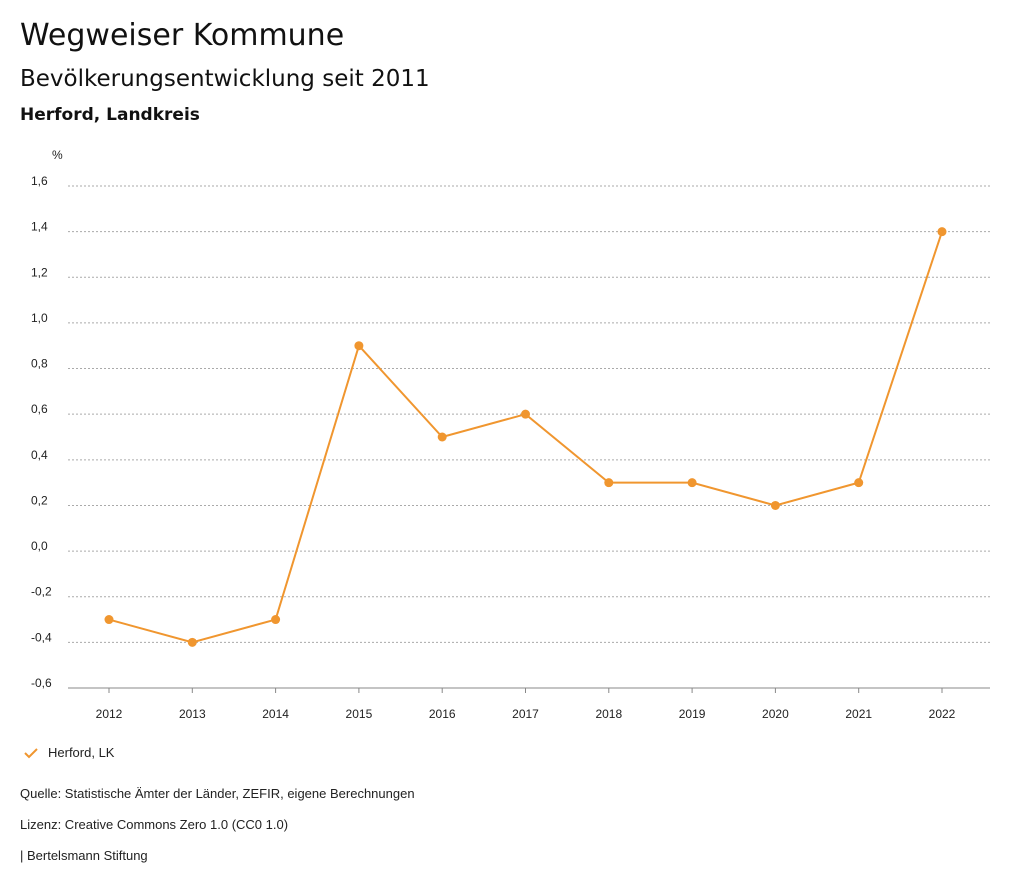  Describe the element at coordinates (775, 714) in the screenshot. I see `x-tick-label: 2020` at that location.